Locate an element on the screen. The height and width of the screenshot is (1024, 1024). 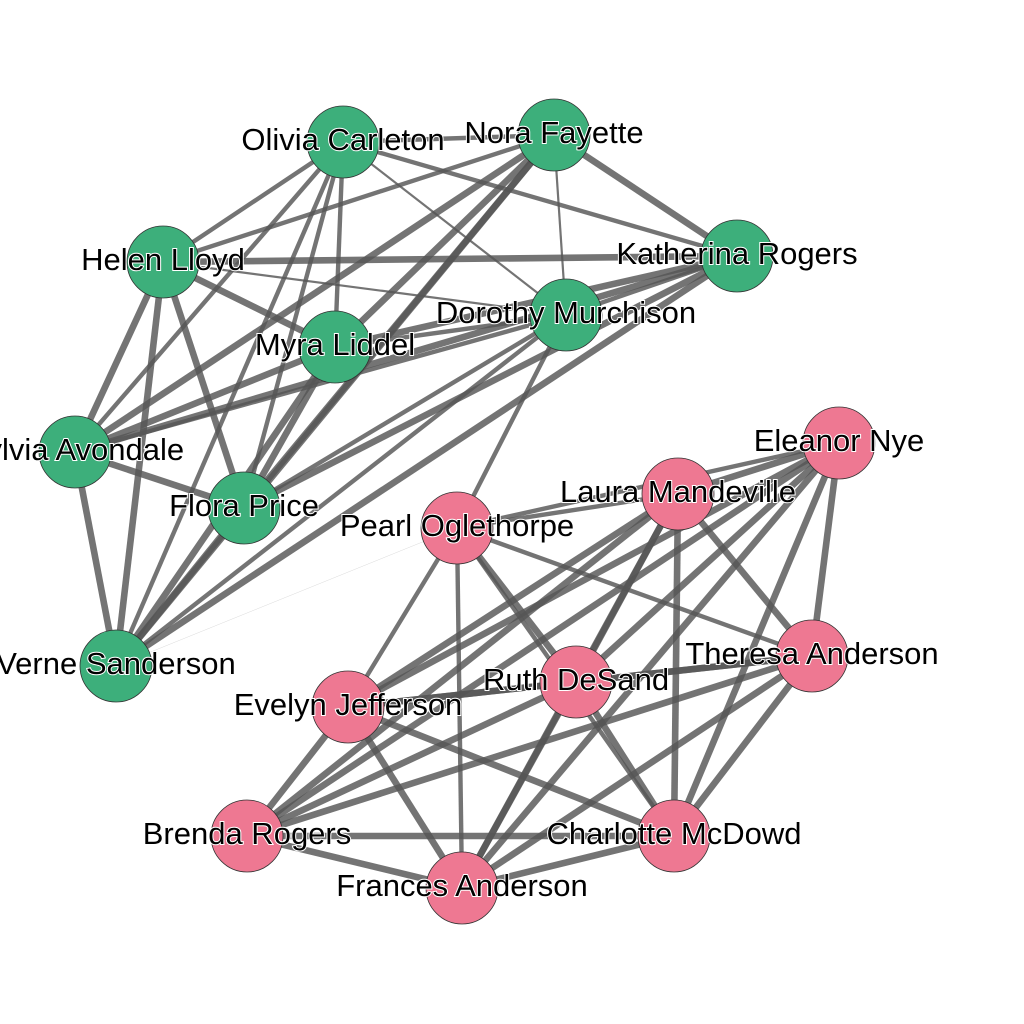
node-myra-liddel is located at coordinates (335, 347).